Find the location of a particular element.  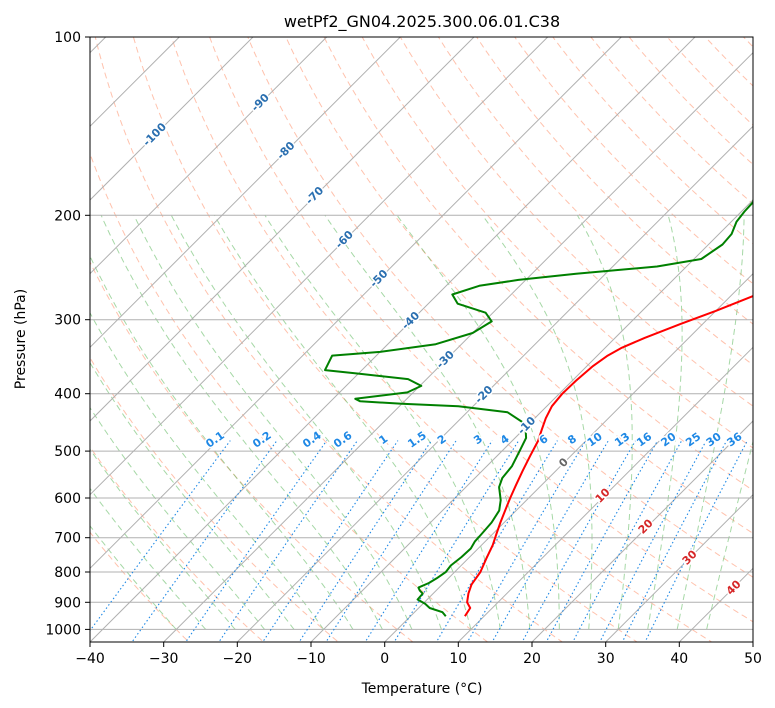

y-axis-ticks: 100 200 300 400 500 600 700 800 900 1000 is located at coordinates (67, 334).